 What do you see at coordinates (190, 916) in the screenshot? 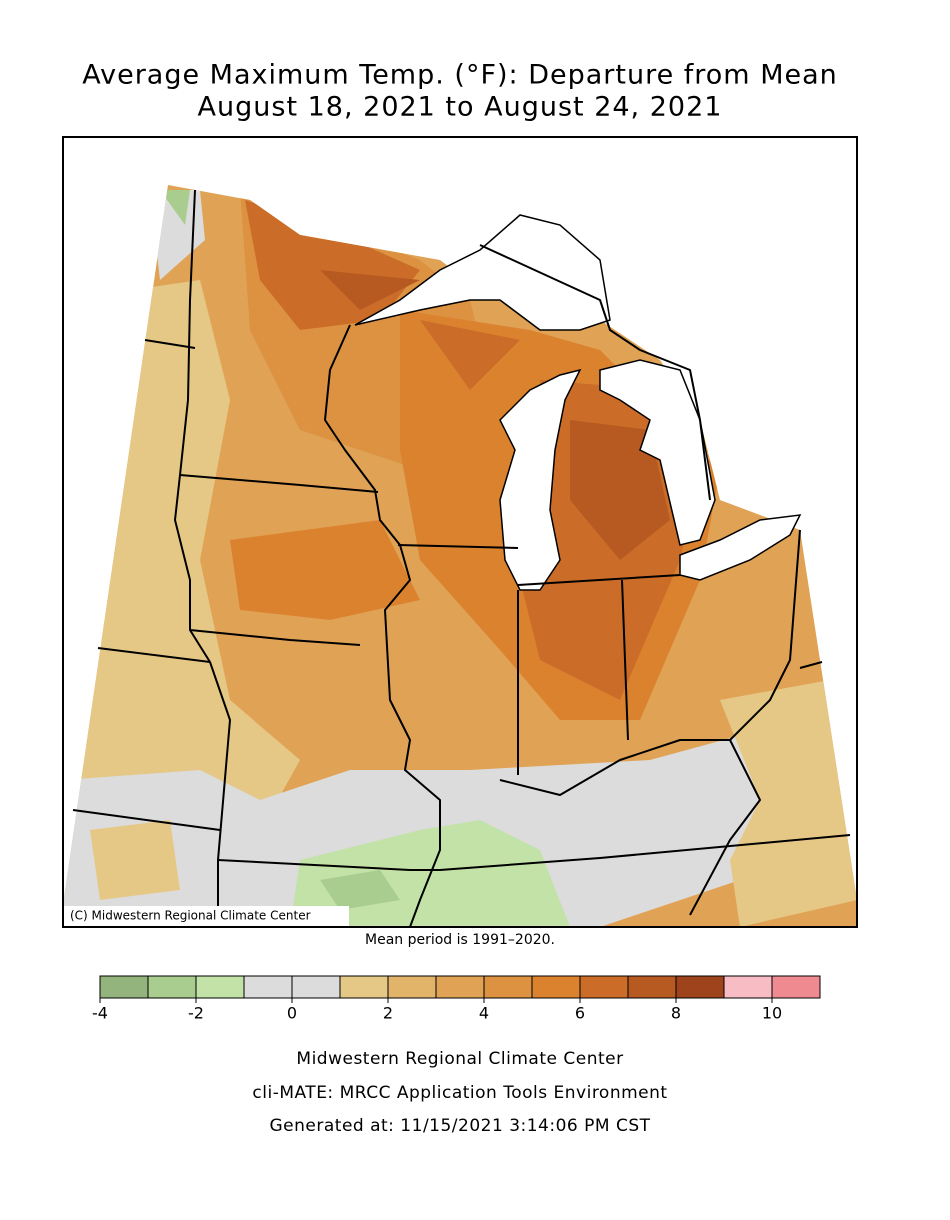
I see `credit: (C) Midwestern Regional Climate Center` at bounding box center [190, 916].